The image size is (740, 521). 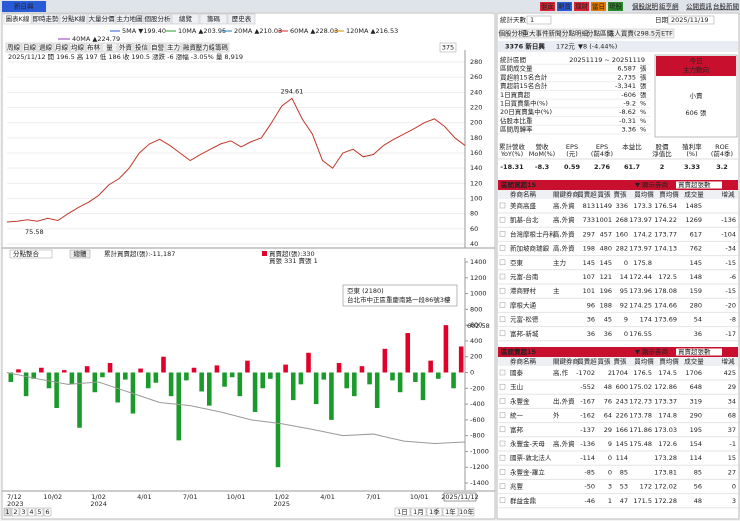 What do you see at coordinates (24, 6) in the screenshot?
I see `tab` at bounding box center [24, 6].